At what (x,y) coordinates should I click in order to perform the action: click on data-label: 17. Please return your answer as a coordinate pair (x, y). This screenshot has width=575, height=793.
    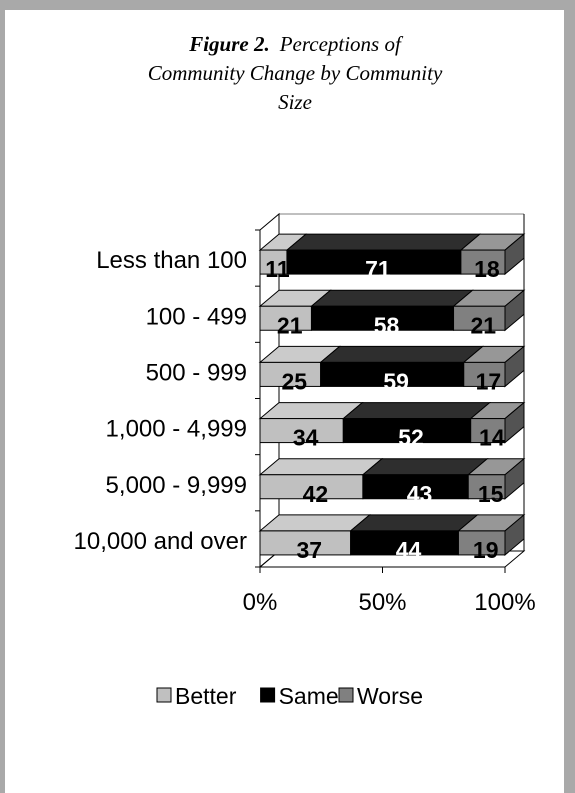
    Looking at the image, I should click on (489, 381).